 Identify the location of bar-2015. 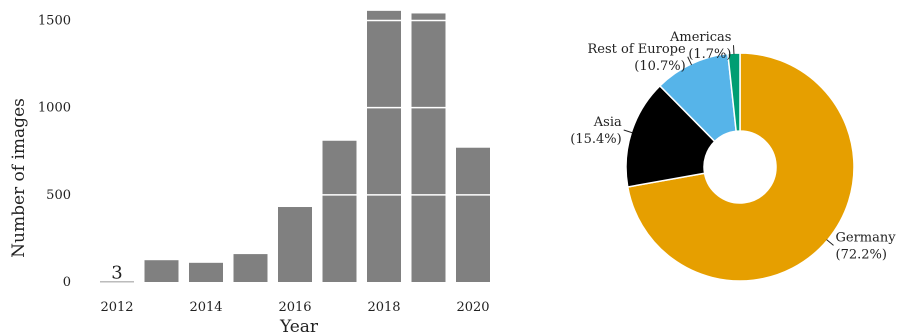
(250, 268).